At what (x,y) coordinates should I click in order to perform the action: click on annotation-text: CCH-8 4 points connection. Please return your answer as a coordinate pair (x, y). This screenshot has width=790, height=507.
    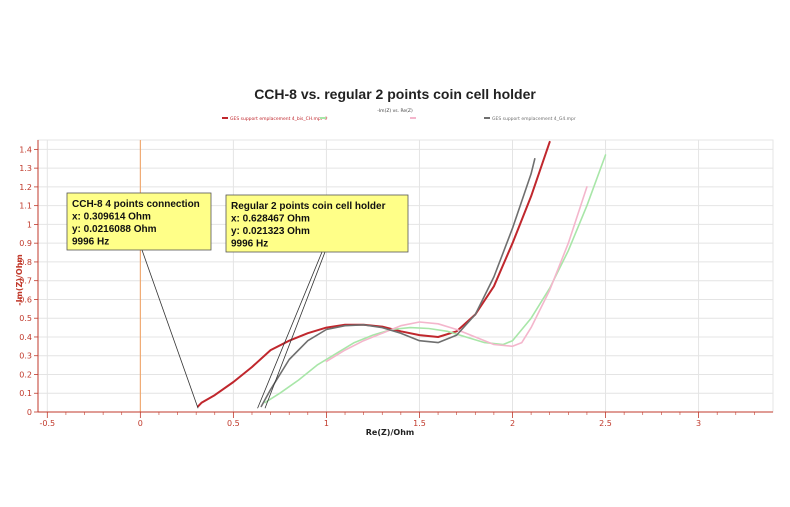
    Looking at the image, I should click on (136, 204).